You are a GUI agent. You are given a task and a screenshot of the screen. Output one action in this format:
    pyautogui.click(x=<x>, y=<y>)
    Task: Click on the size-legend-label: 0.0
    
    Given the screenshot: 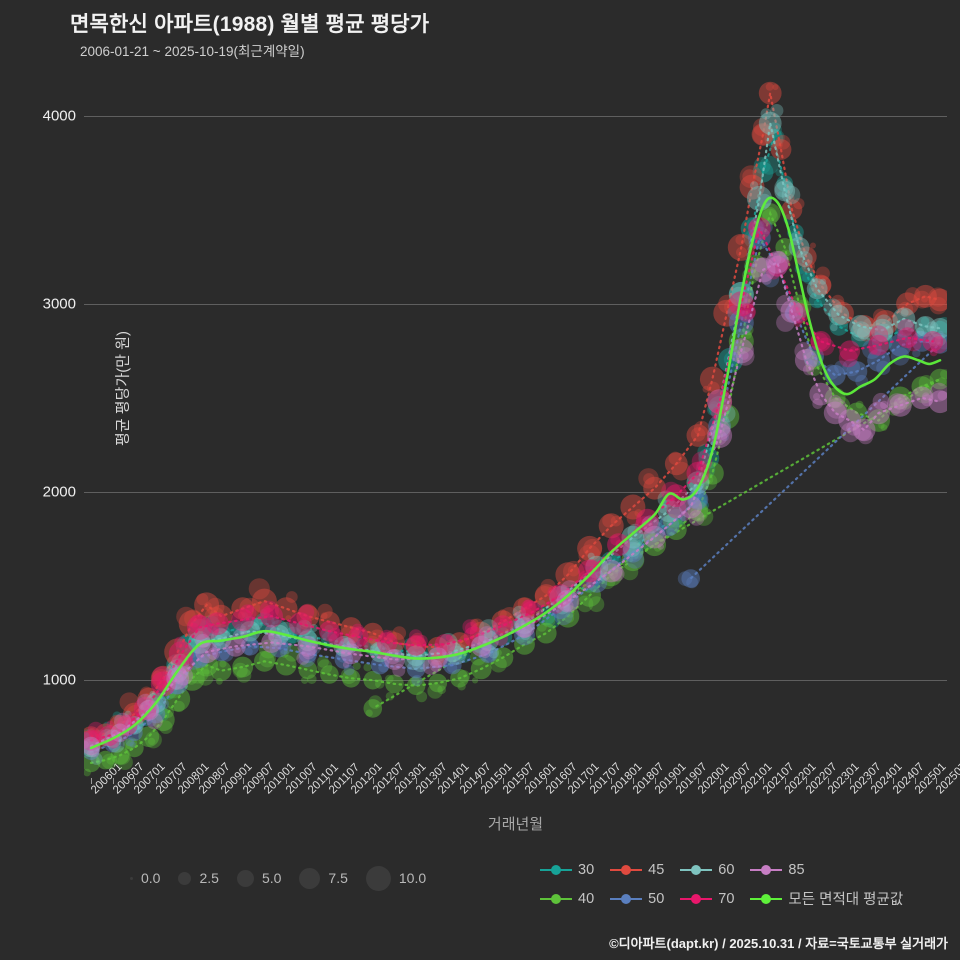 What is the action you would take?
    pyautogui.click(x=151, y=878)
    